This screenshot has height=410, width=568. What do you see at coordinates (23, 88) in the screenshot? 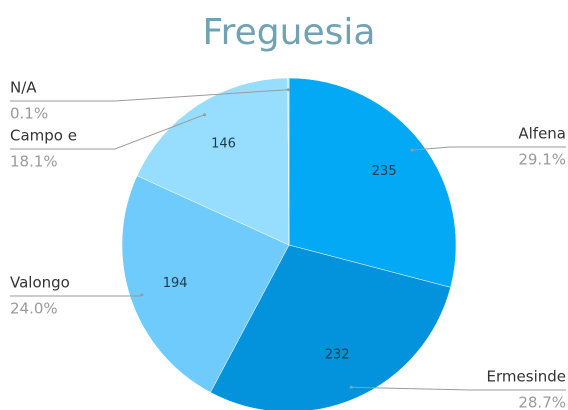
I see `legend-label: N/A` at bounding box center [23, 88].